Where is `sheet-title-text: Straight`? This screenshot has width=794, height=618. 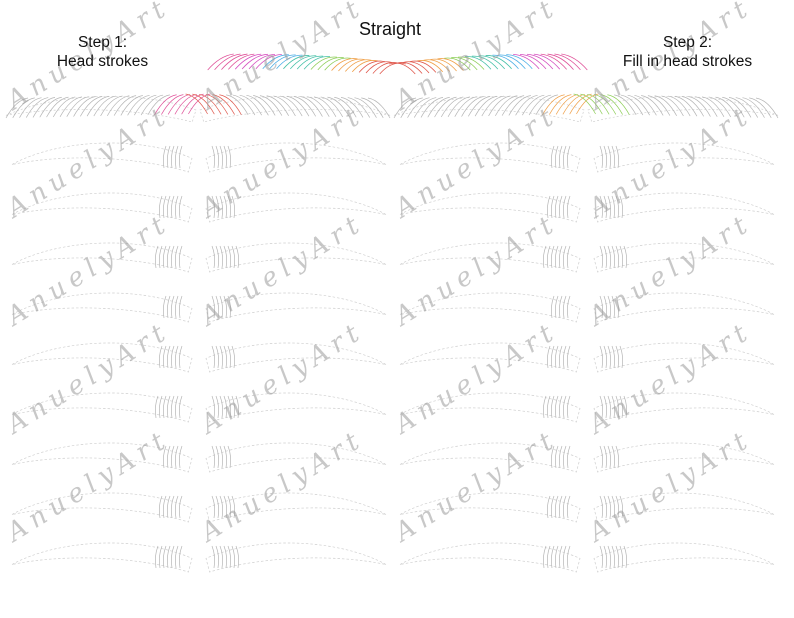
sheet-title-text: Straight is located at coordinates (390, 29).